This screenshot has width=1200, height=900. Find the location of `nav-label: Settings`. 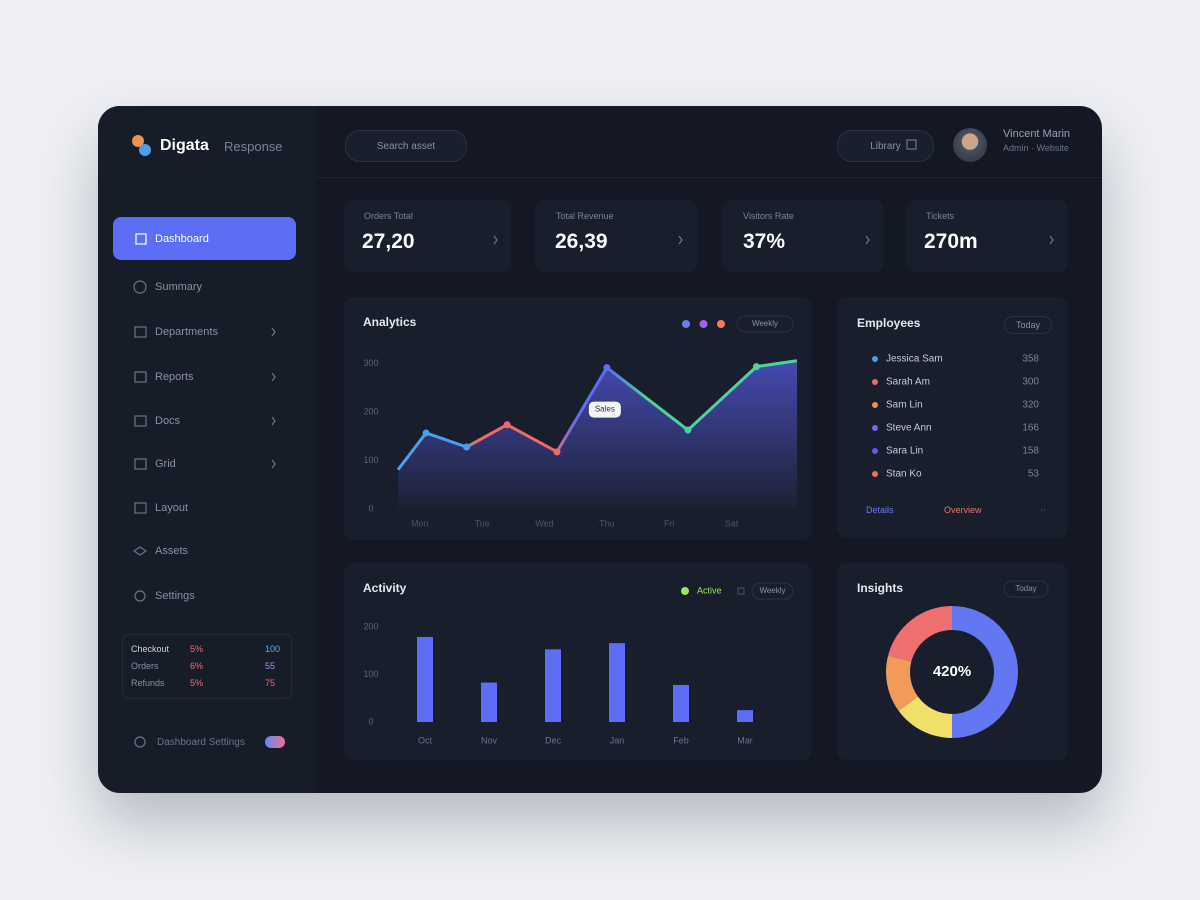

nav-label: Settings is located at coordinates (175, 596).